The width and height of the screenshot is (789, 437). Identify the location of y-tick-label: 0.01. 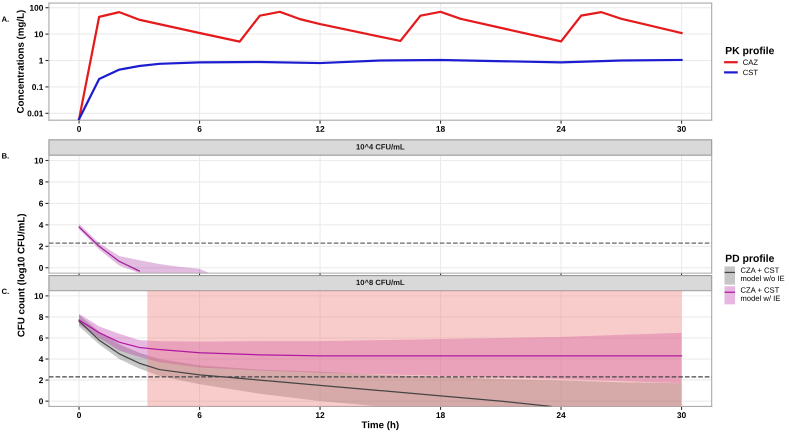
(35, 113).